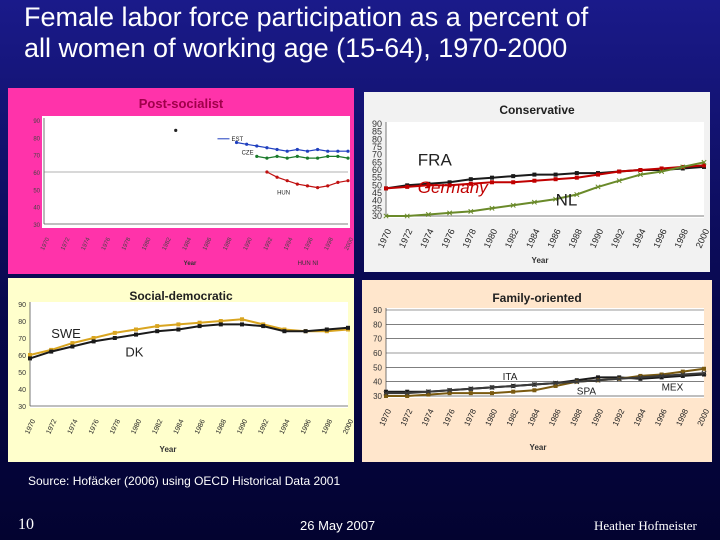 The width and height of the screenshot is (720, 540). I want to click on series-line-nl, so click(545, 189).